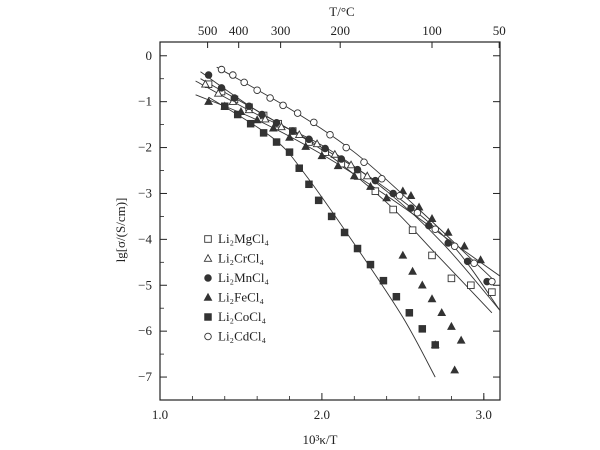 The width and height of the screenshot is (600, 450). I want to click on y-tick-label: −5, so click(145, 284).